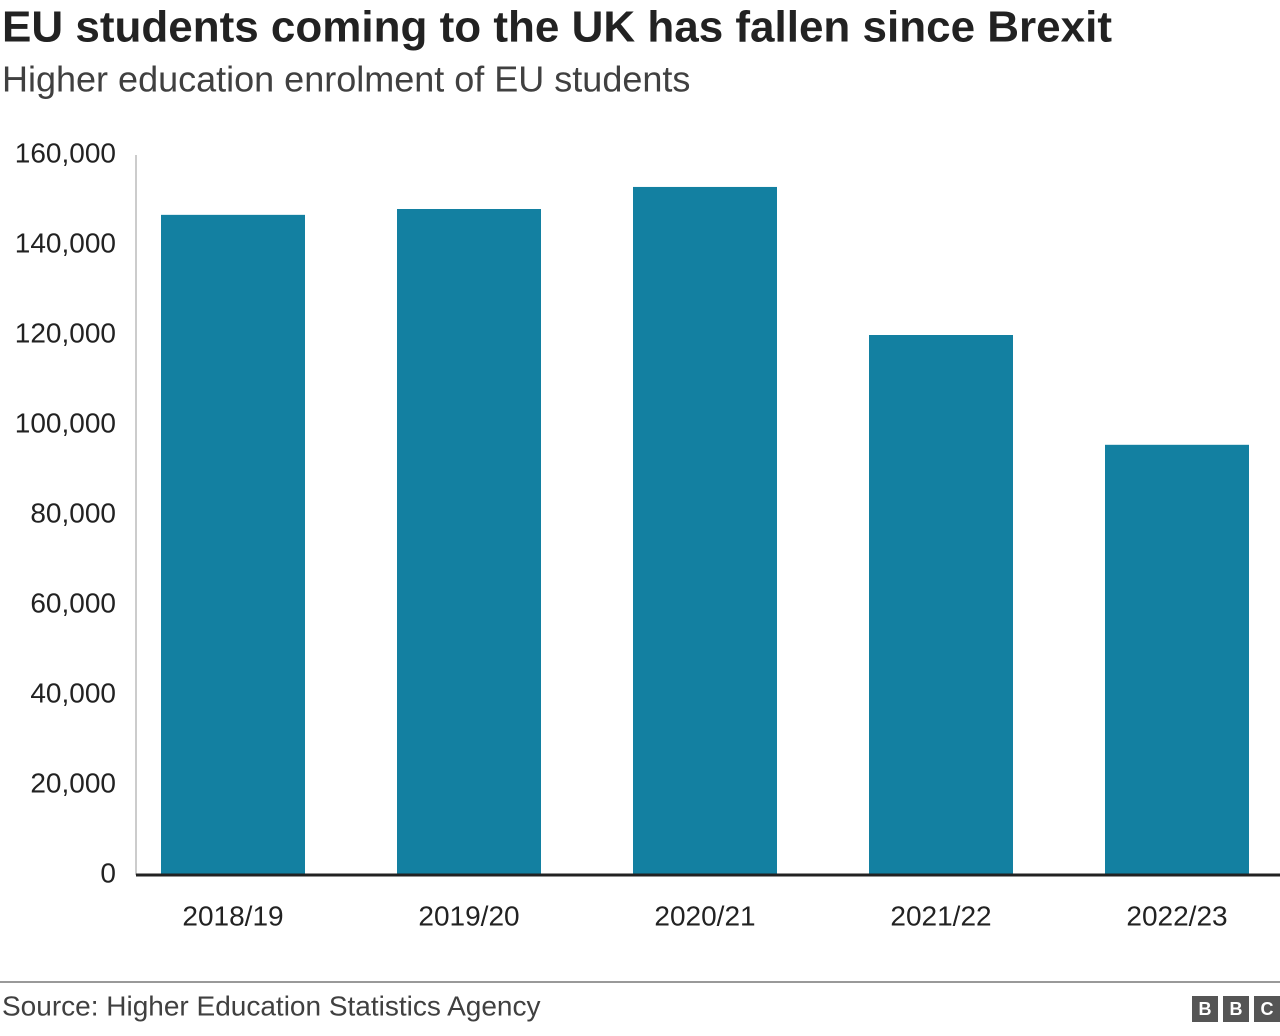 Image resolution: width=1280 pixels, height=1036 pixels. I want to click on y-tick-label: 40,000, so click(73, 692).